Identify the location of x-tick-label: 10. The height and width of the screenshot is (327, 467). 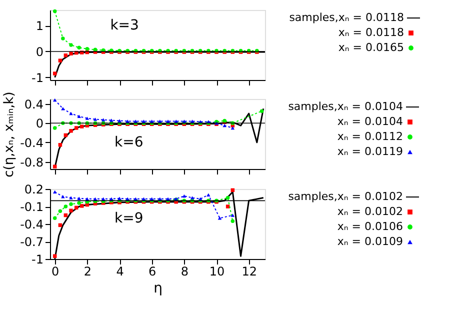
(217, 271).